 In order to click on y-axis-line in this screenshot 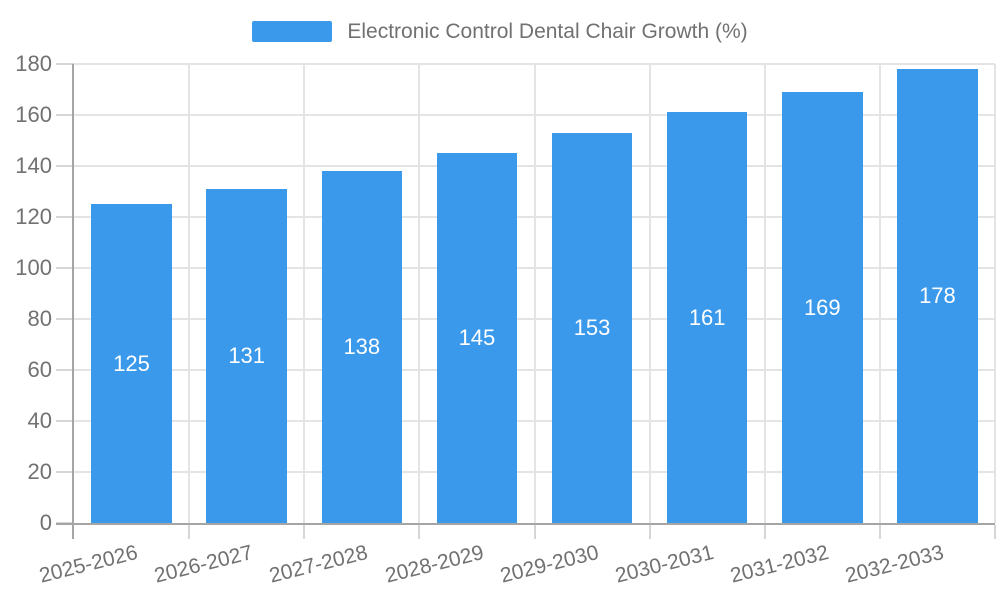, I will do `click(73, 301)`.